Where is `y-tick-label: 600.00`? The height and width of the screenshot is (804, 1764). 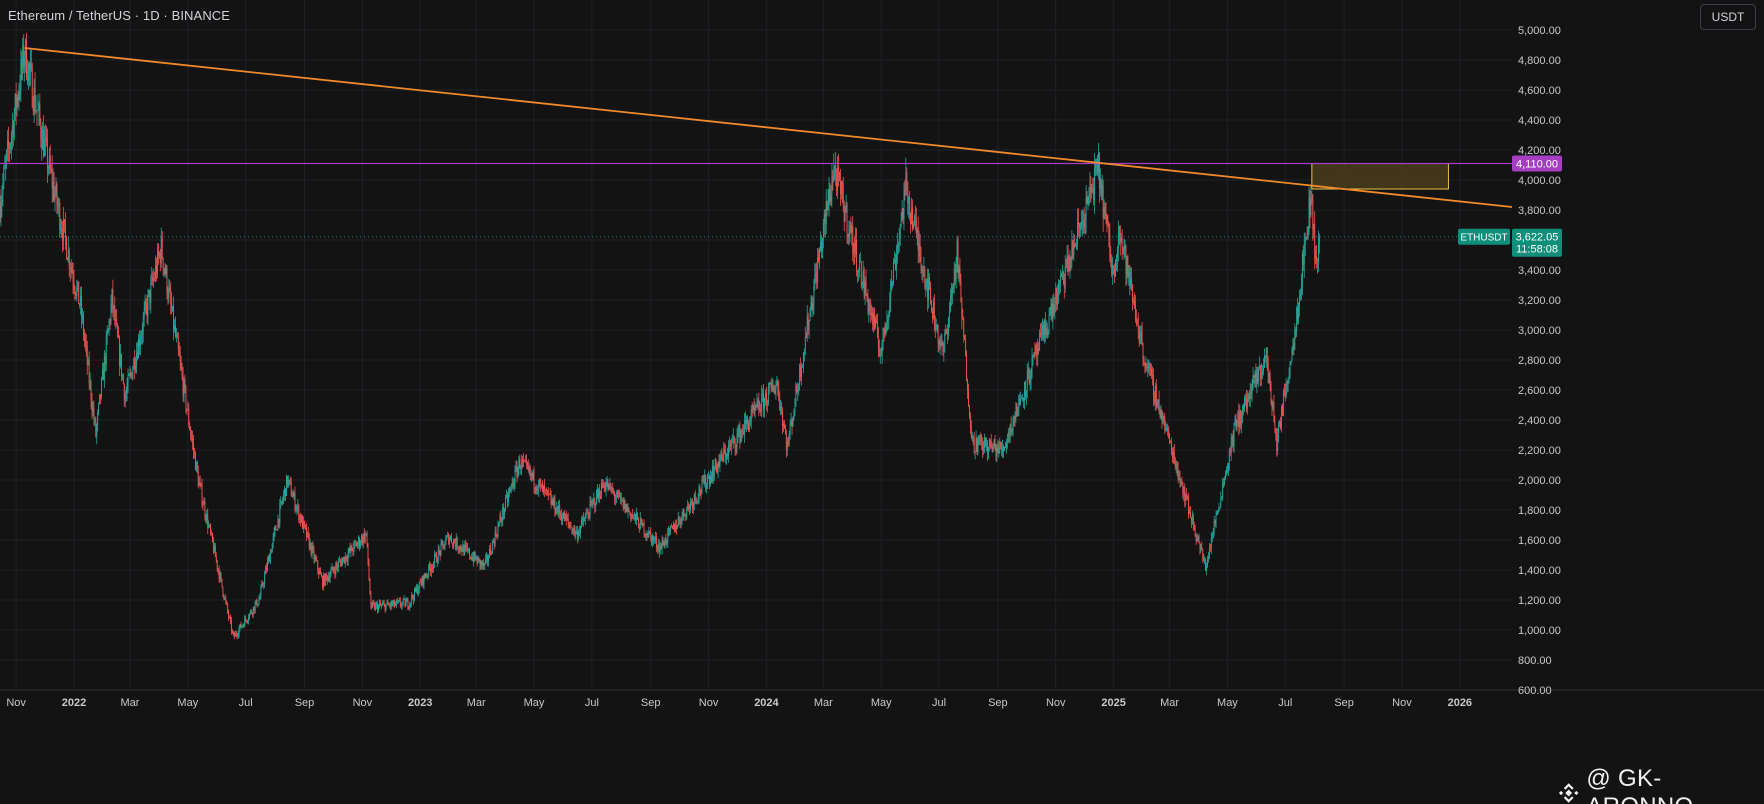 y-tick-label: 600.00 is located at coordinates (1535, 691).